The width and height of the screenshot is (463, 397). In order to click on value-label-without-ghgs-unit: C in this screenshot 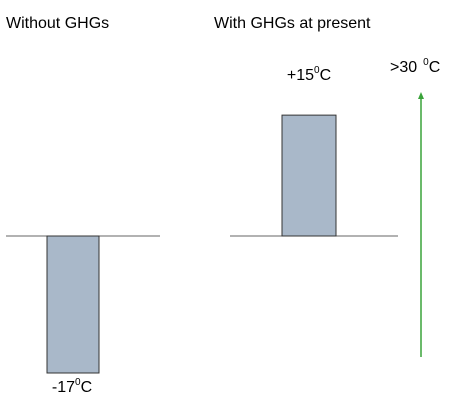, I will do `click(87, 387)`.